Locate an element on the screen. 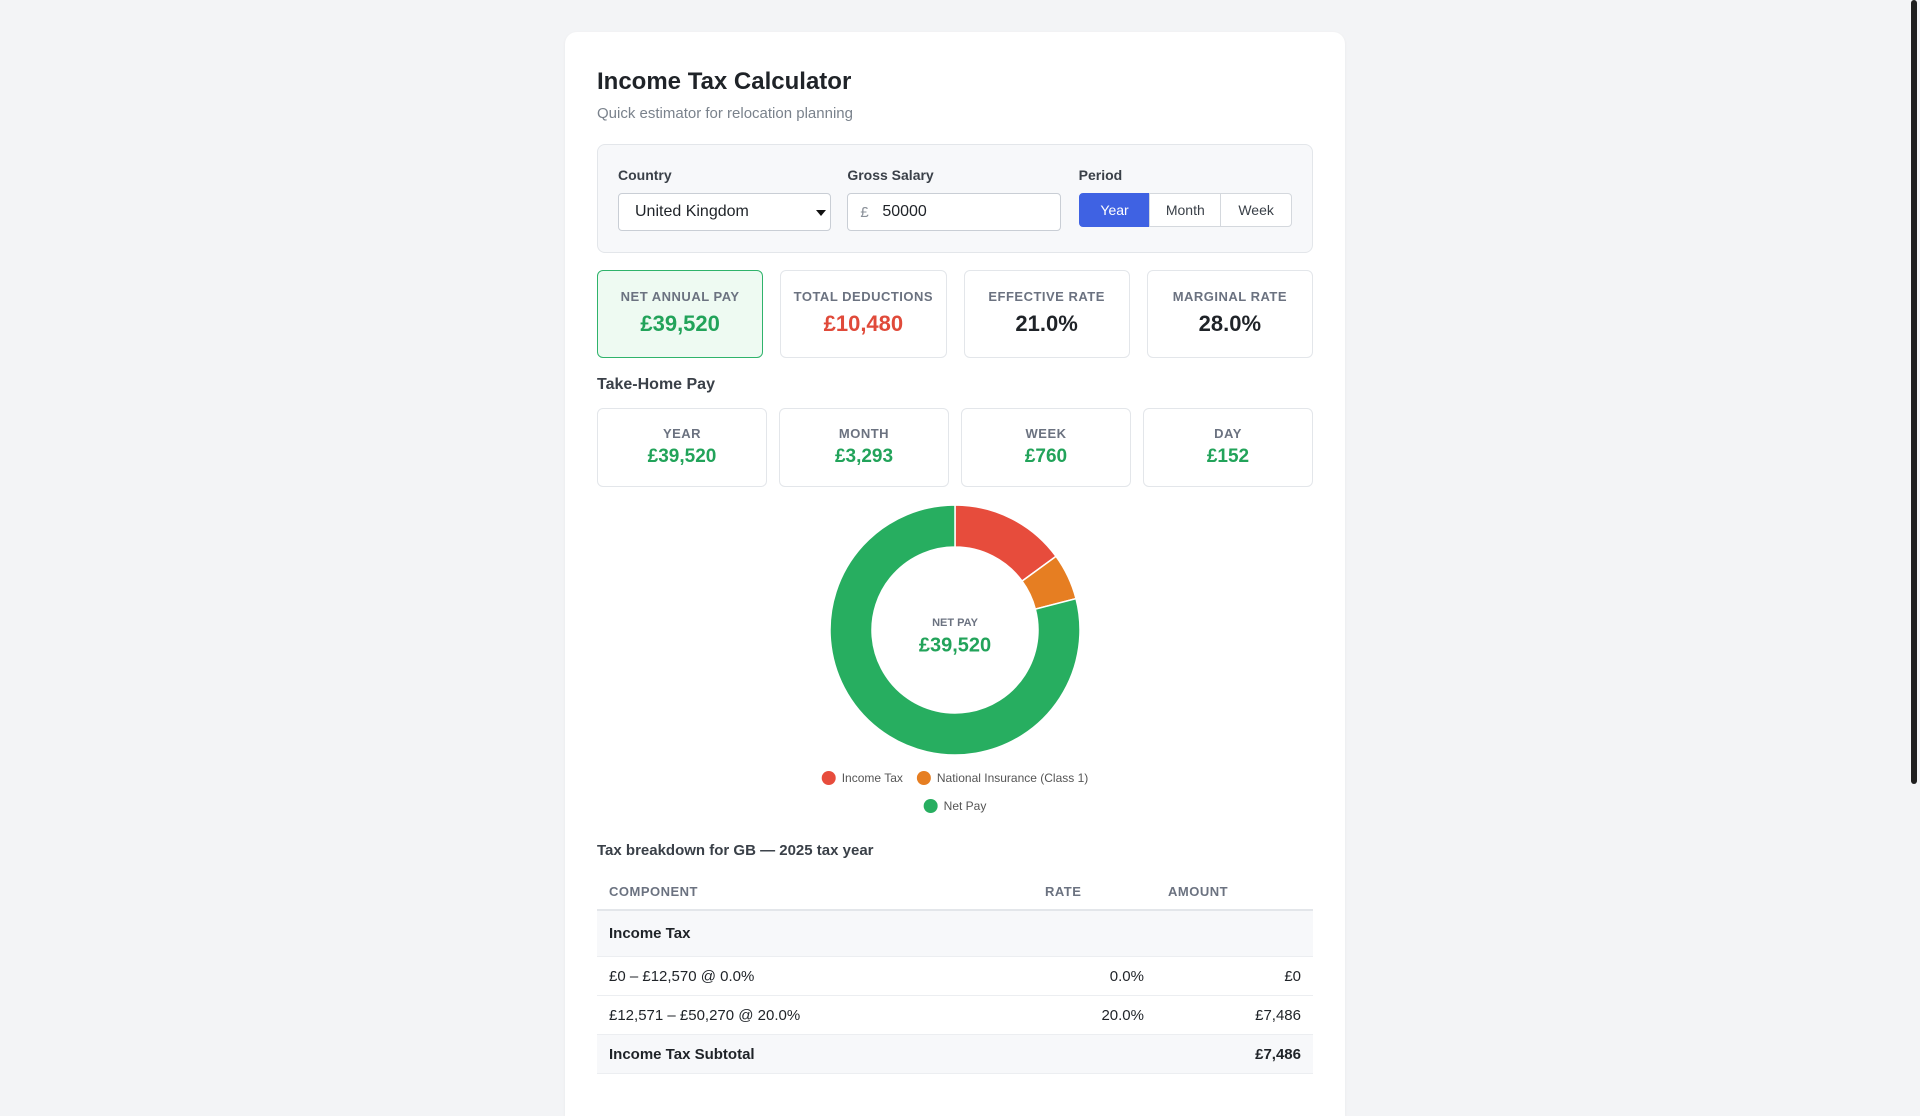 The width and height of the screenshot is (1920, 1116). amount-cell: £0 is located at coordinates (1234, 976).